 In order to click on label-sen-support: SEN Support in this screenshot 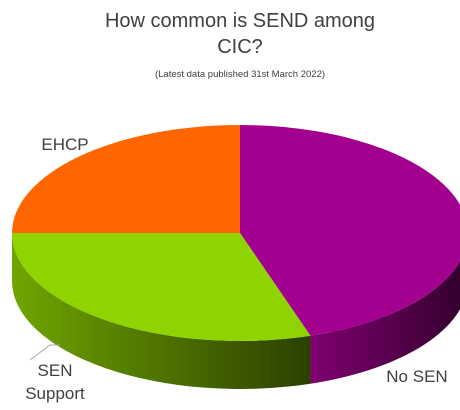, I will do `click(55, 382)`.